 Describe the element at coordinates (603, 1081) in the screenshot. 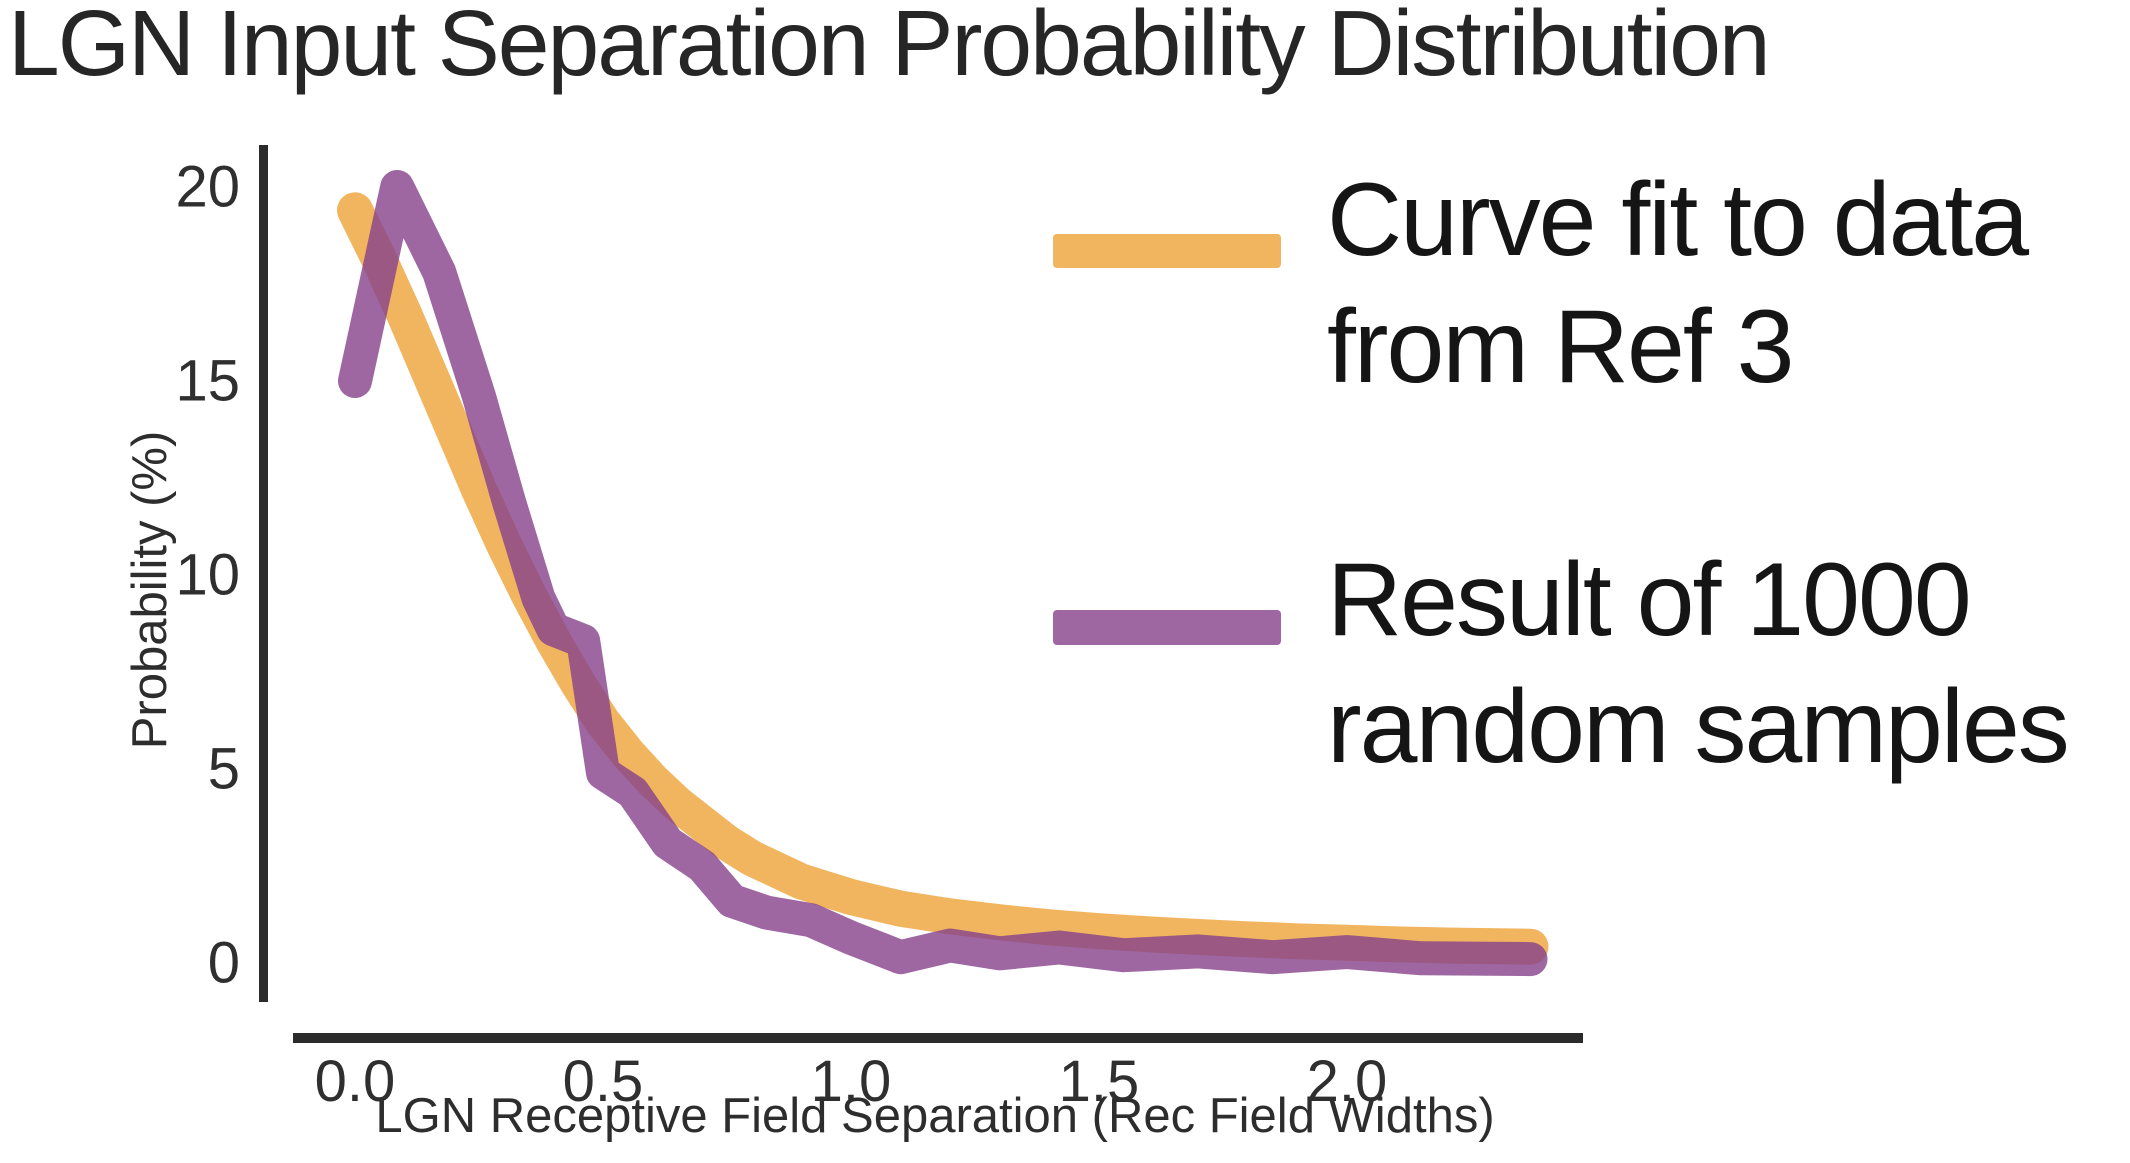

I see `x-tick-label-0.5: 0.5` at that location.